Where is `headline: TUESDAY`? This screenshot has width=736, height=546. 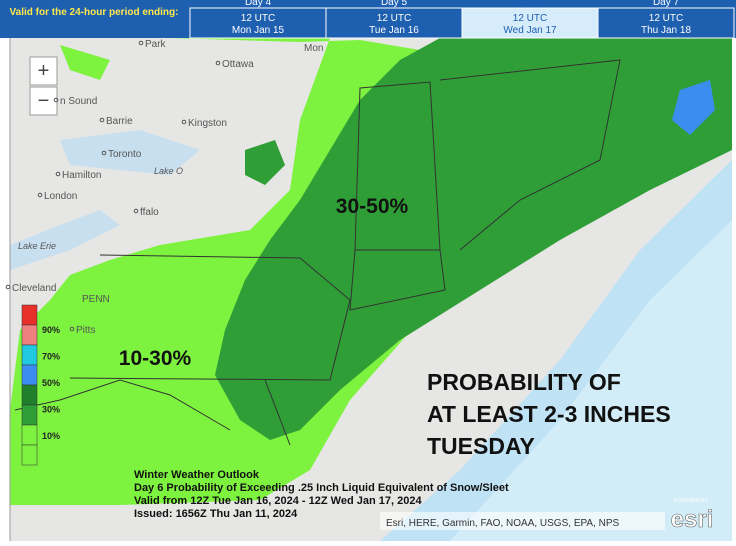
headline: TUESDAY is located at coordinates (481, 446).